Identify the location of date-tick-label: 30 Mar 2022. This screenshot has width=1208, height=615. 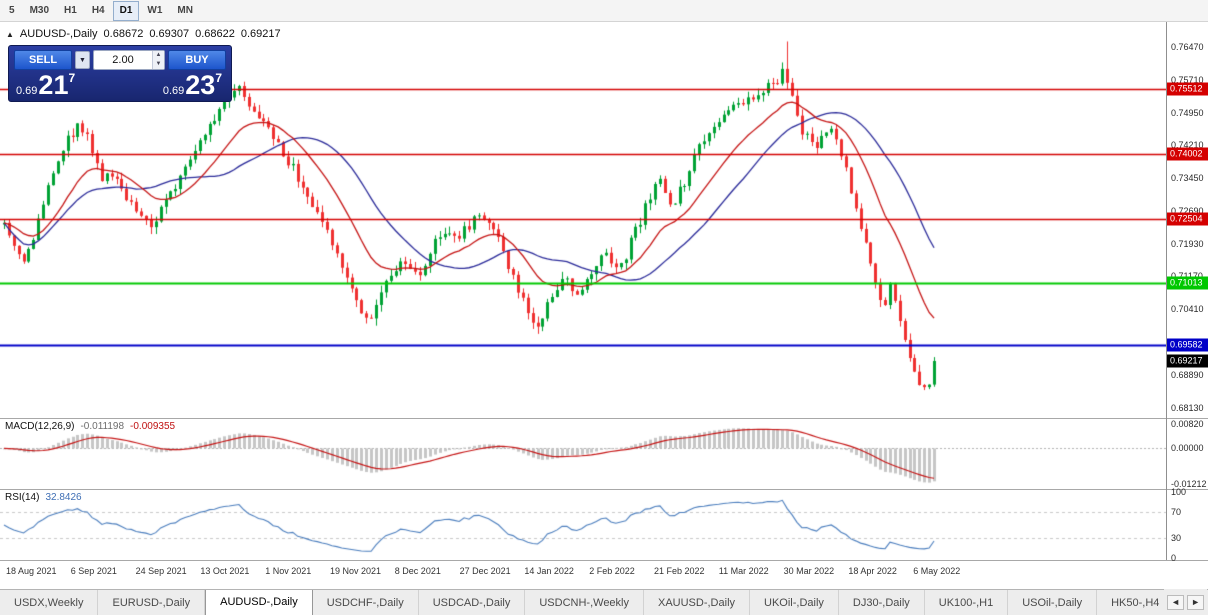
(809, 571).